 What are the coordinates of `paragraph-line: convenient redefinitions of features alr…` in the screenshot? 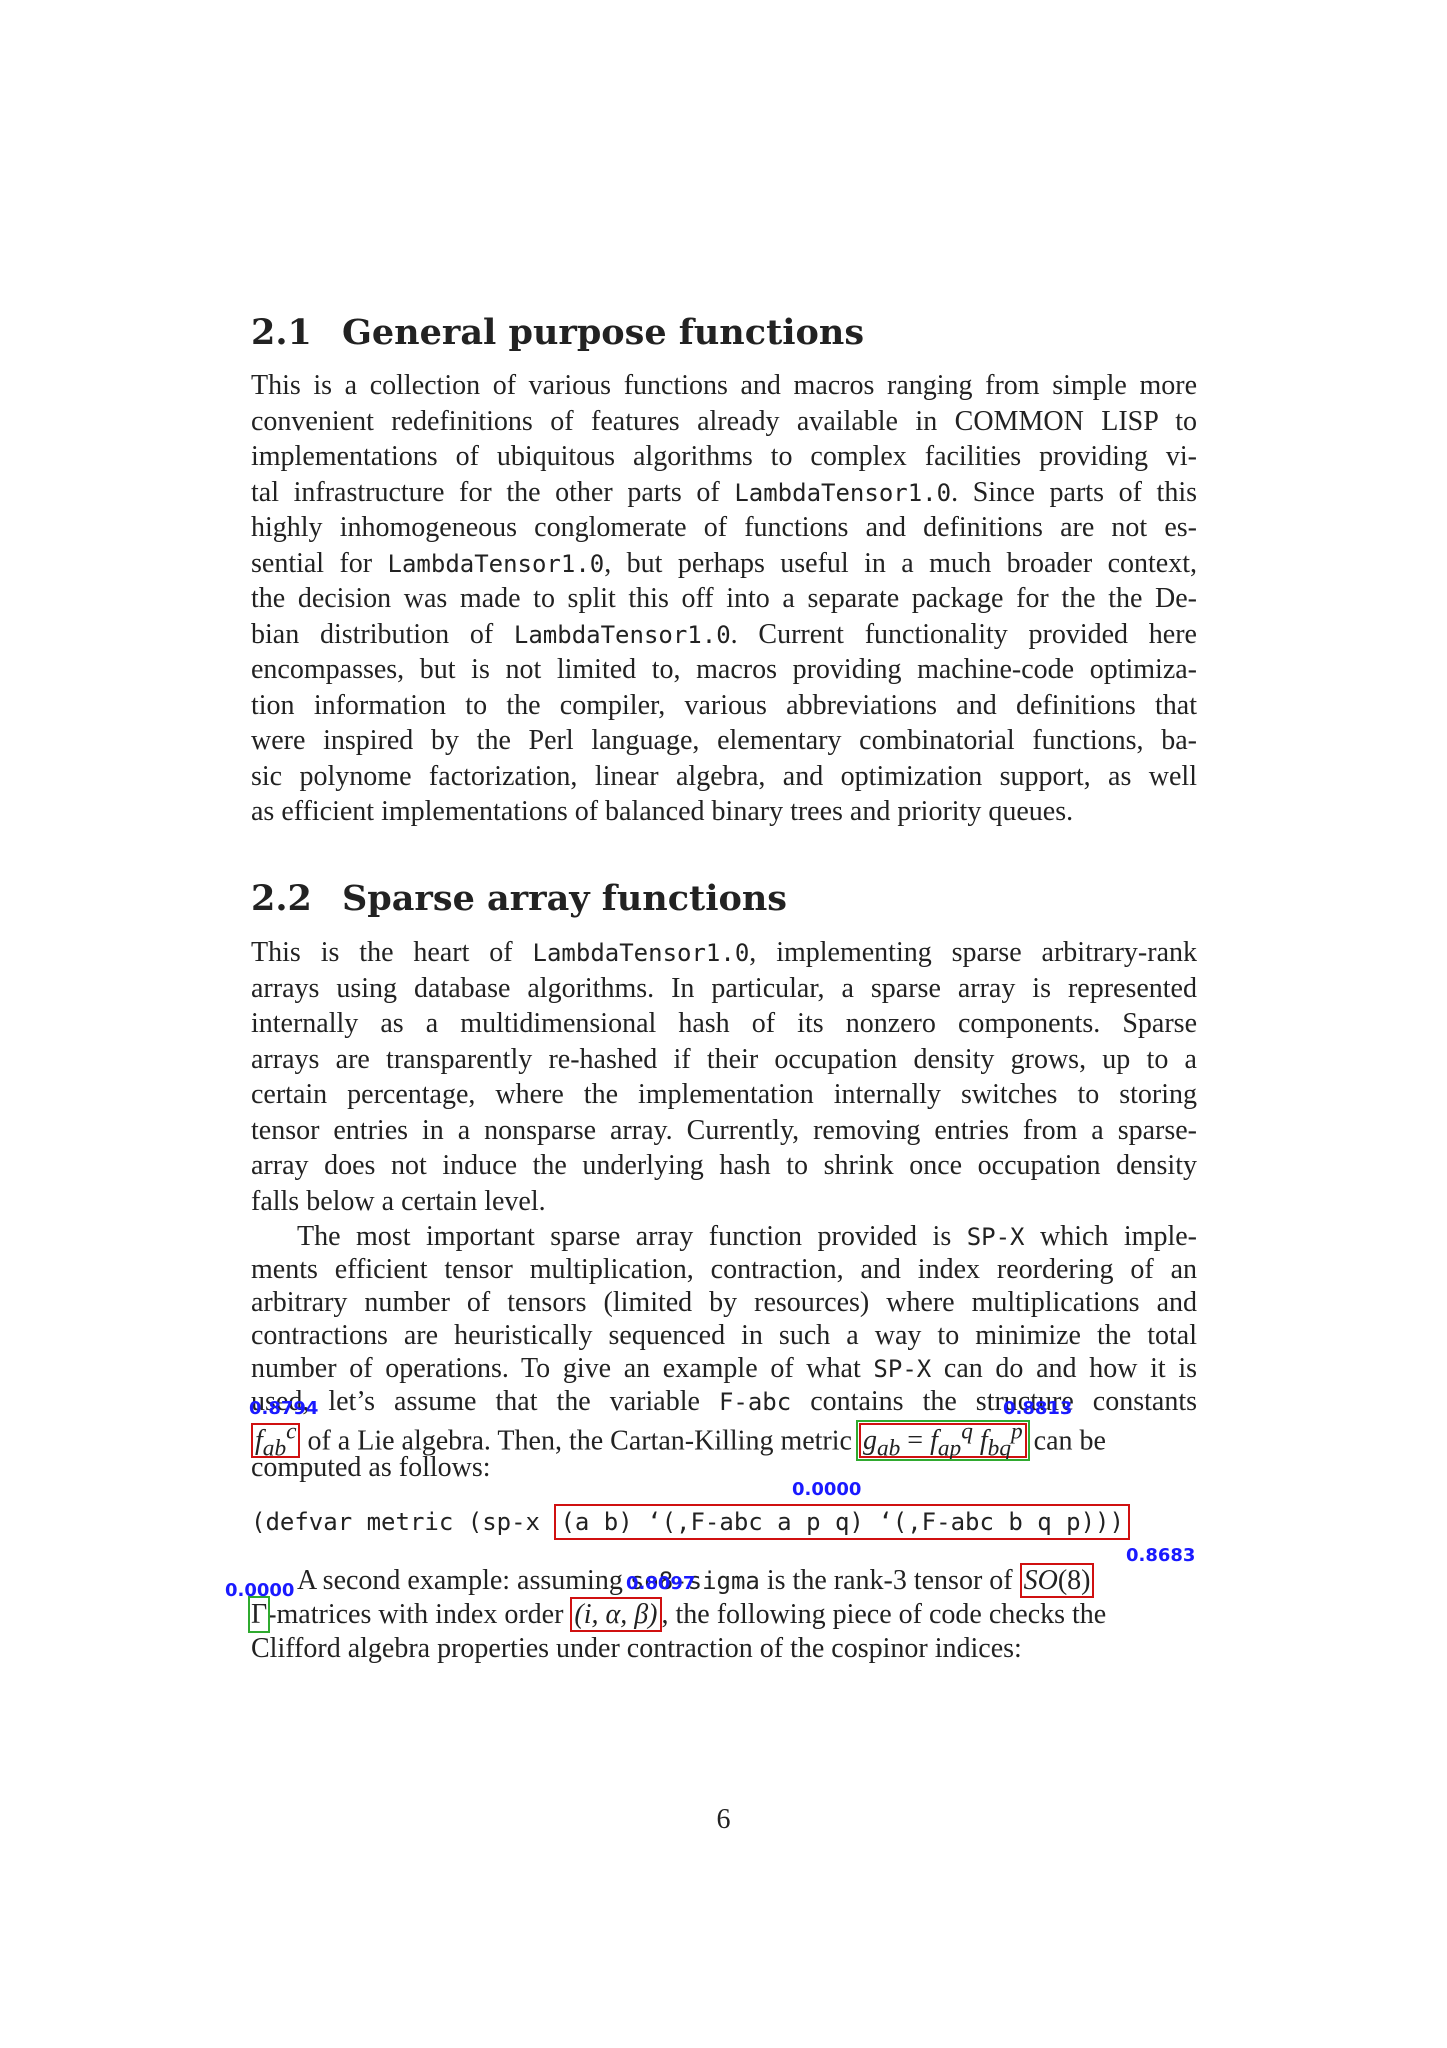 It's located at (724, 421).